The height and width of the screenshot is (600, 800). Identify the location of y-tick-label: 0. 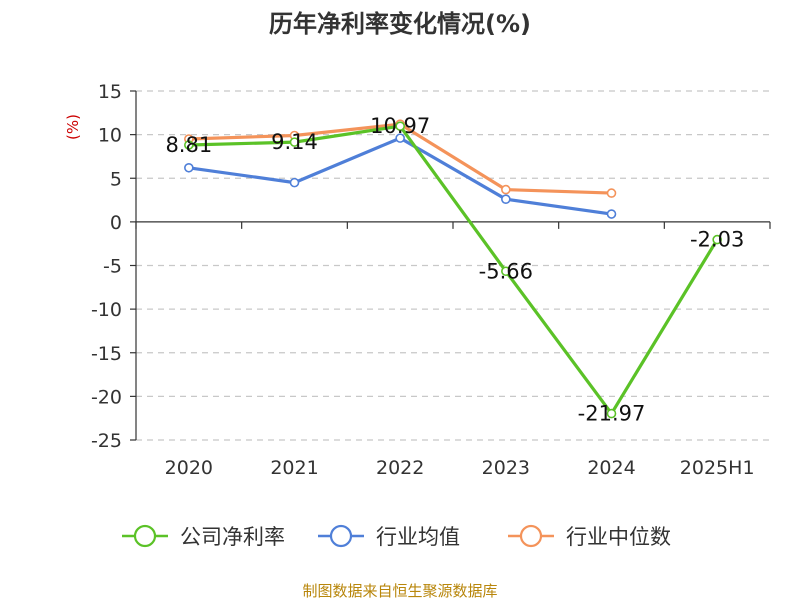
(116, 223).